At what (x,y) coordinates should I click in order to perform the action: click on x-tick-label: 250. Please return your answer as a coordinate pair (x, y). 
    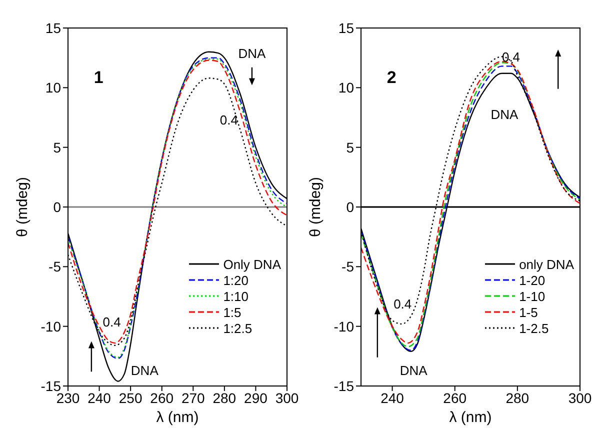
    Looking at the image, I should click on (130, 398).